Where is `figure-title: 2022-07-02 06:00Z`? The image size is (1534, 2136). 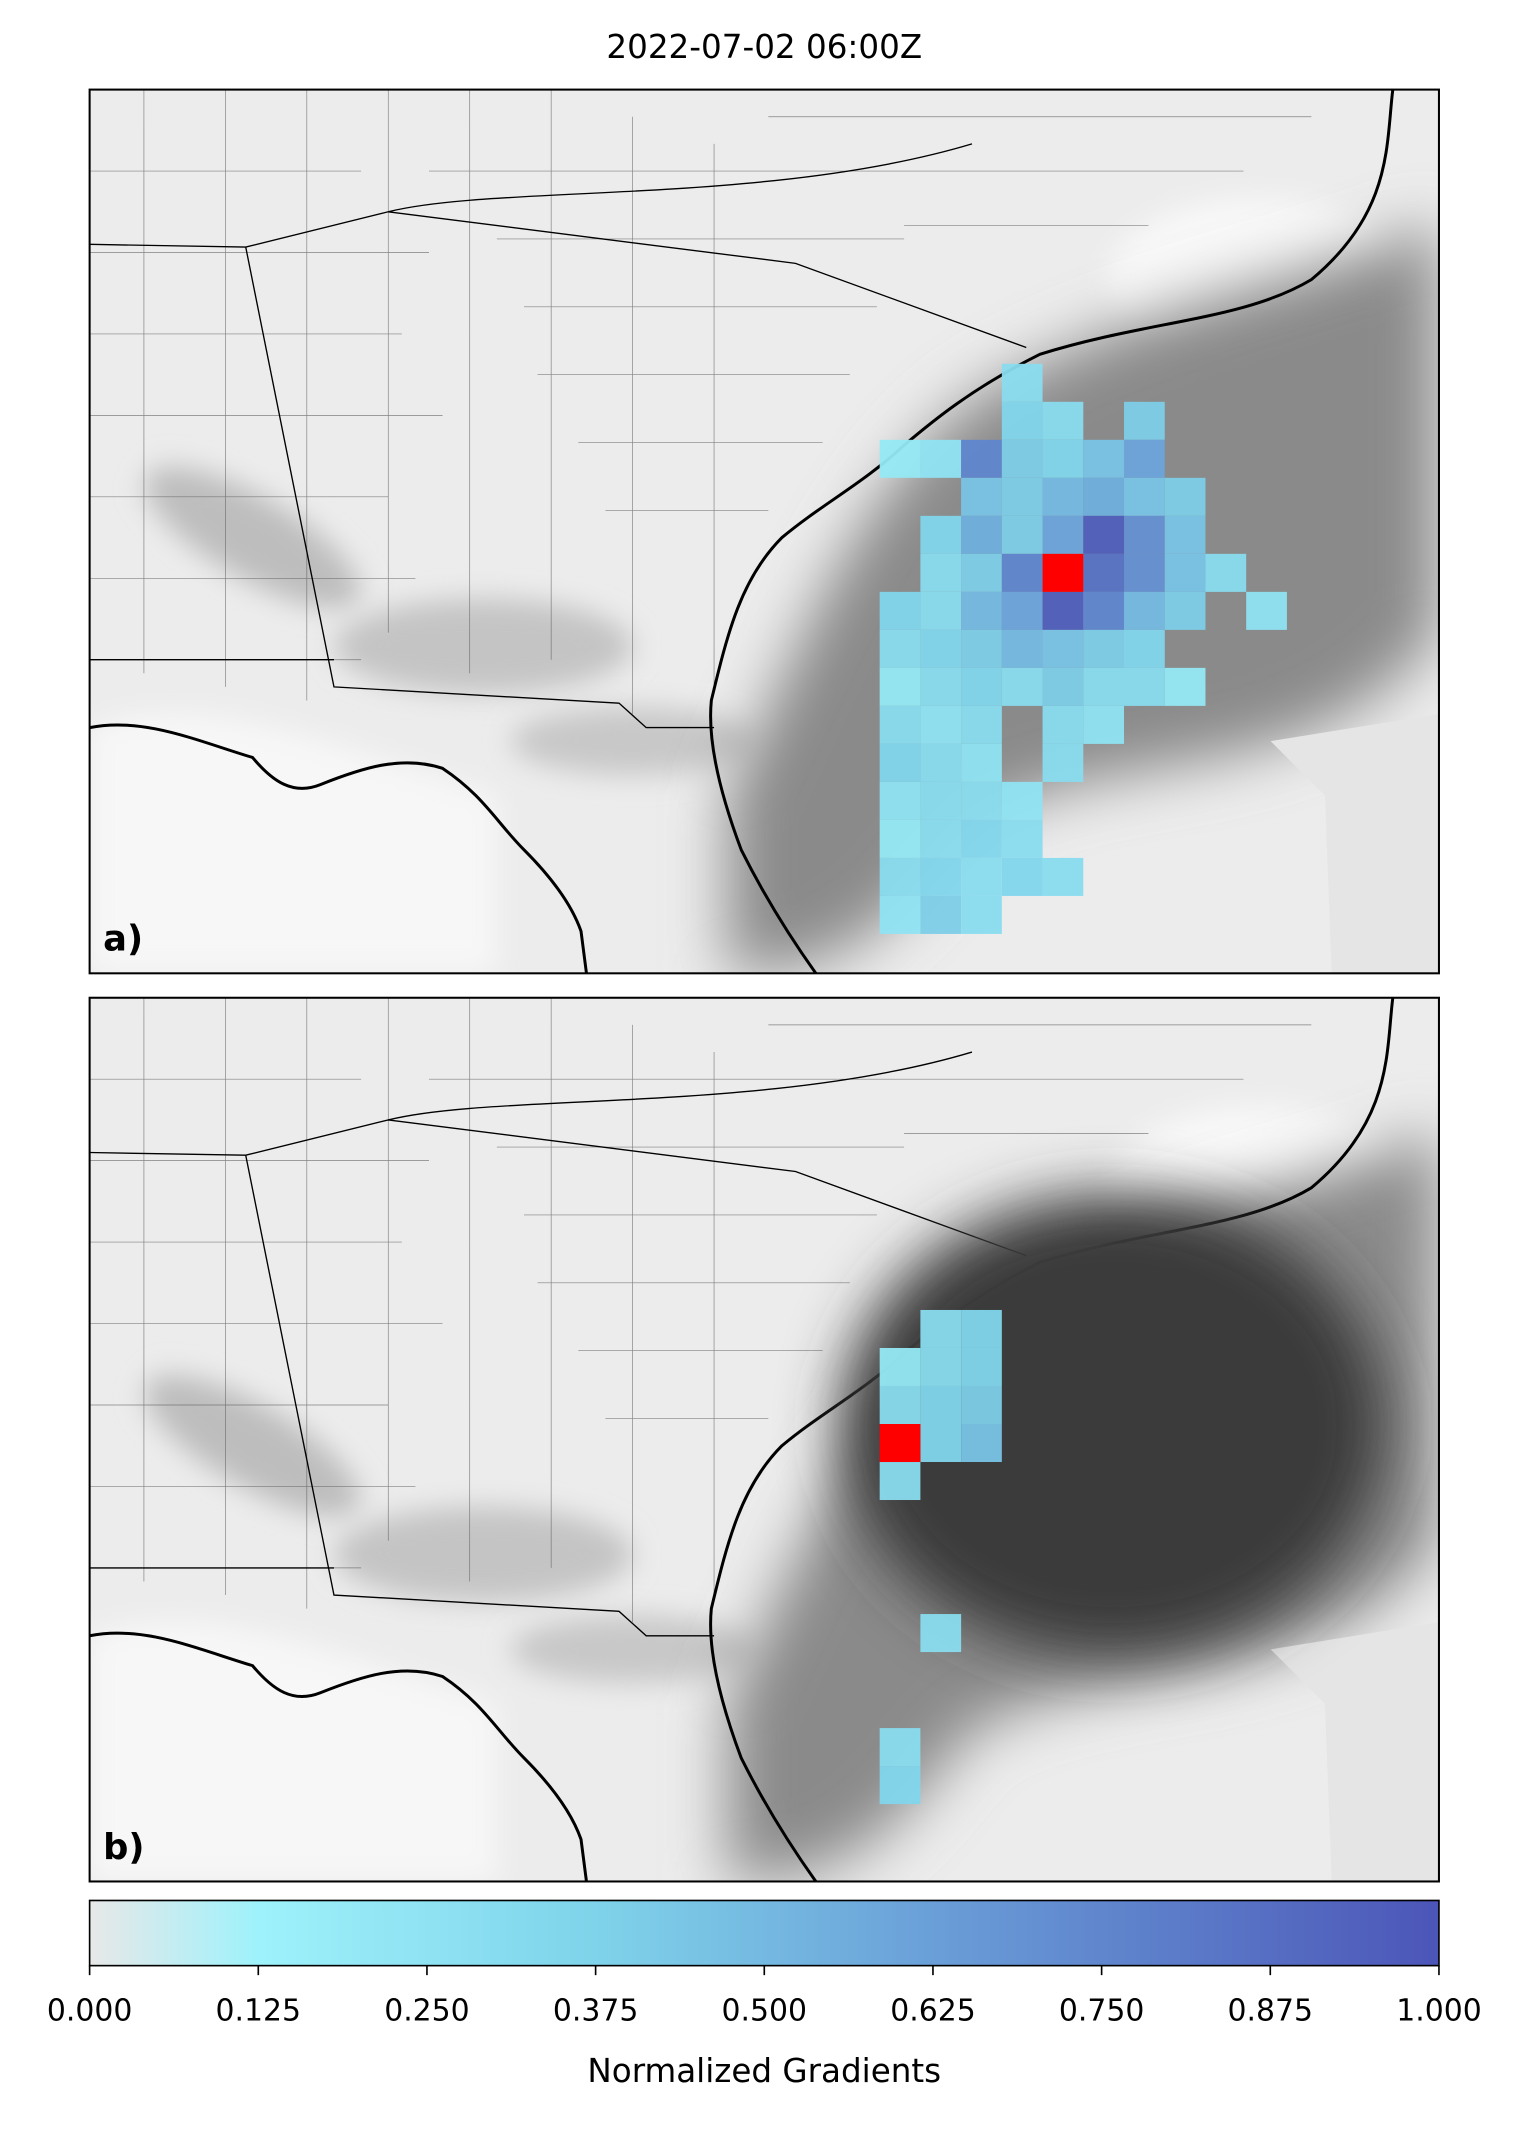 figure-title: 2022-07-02 06:00Z is located at coordinates (764, 47).